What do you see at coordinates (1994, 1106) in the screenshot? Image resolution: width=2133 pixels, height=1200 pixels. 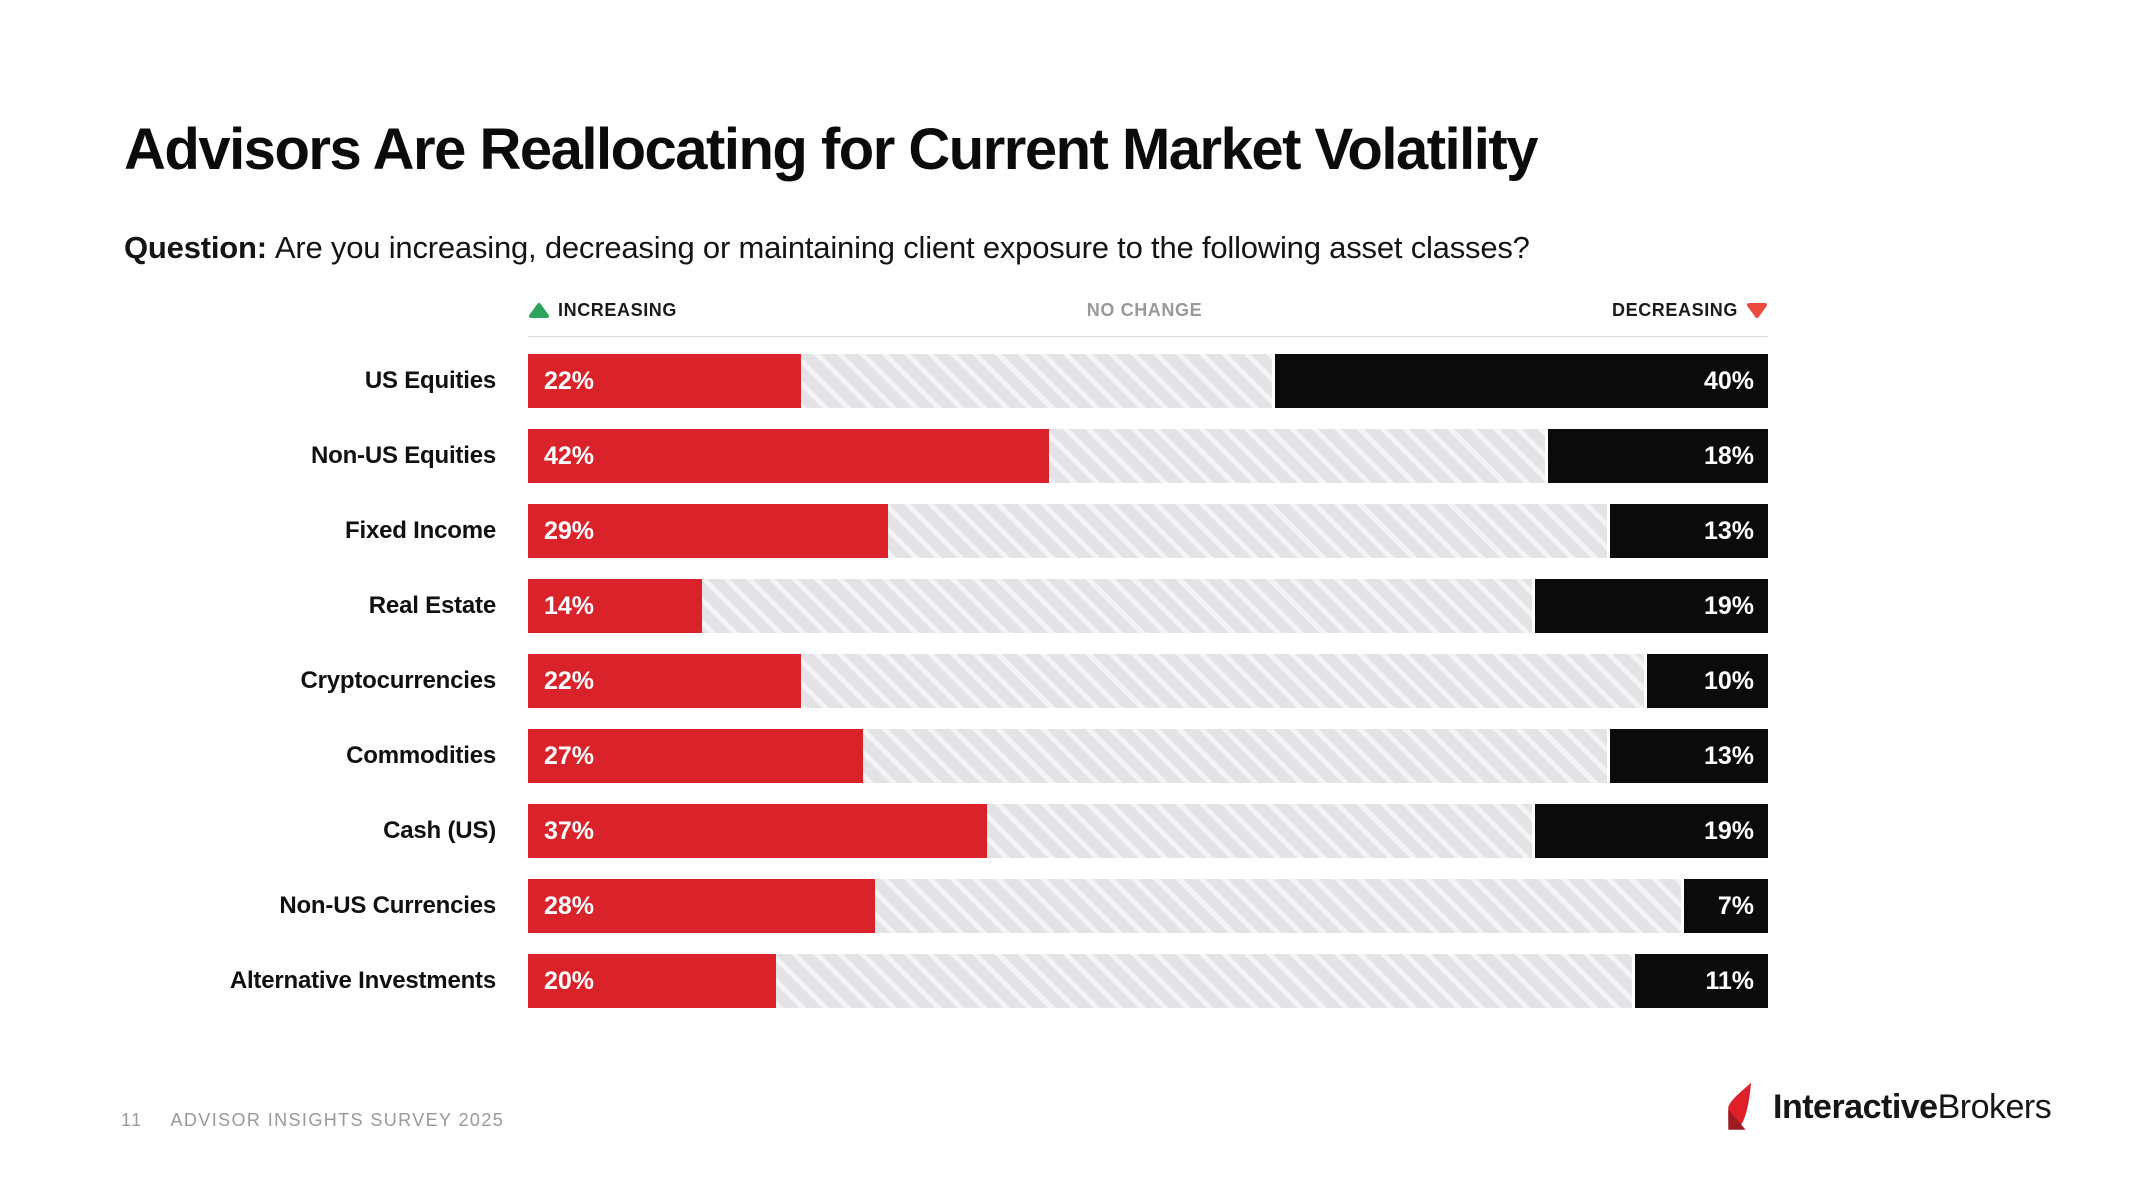 I see `logo-regular-part: Brokers` at bounding box center [1994, 1106].